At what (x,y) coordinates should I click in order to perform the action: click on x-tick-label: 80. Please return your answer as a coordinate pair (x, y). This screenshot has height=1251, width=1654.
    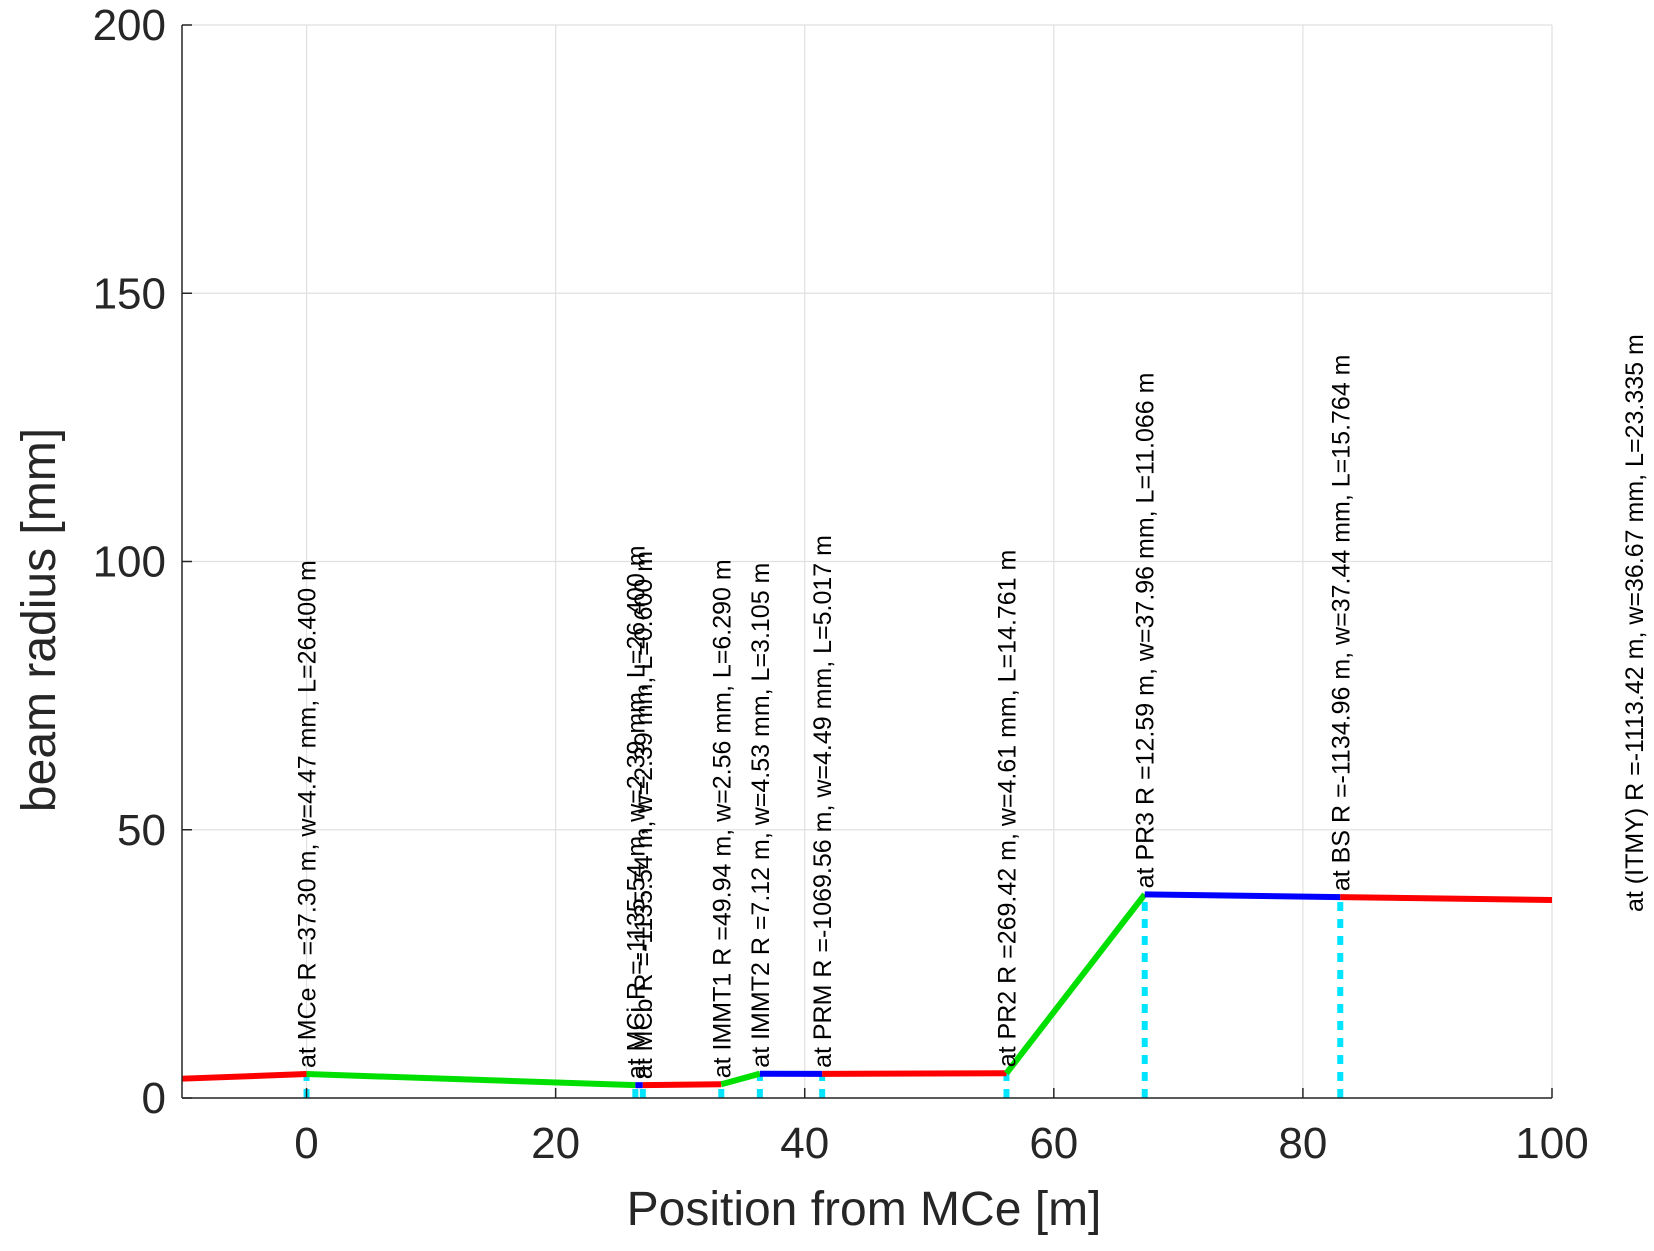
    Looking at the image, I should click on (1302, 1143).